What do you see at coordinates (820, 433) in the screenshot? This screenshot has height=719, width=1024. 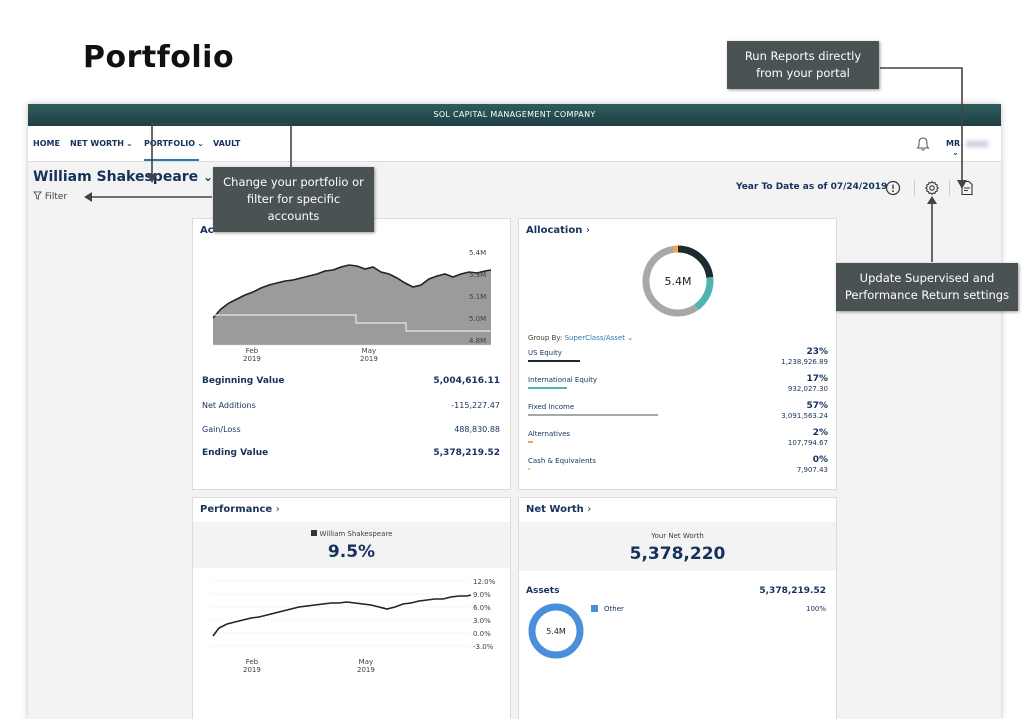 I see `allocation-pct: 2%` at bounding box center [820, 433].